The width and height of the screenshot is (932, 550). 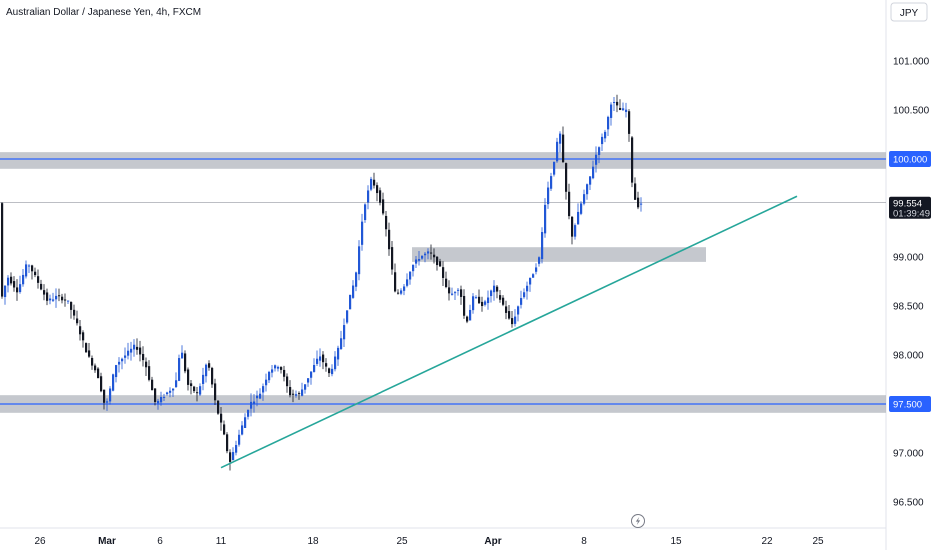 What do you see at coordinates (911, 214) in the screenshot?
I see `countdown-timer: 01:39:49` at bounding box center [911, 214].